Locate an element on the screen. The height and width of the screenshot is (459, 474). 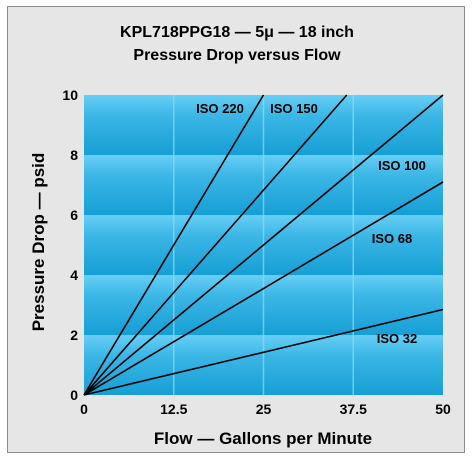
chart-subtitle: Pressure Drop versus Flow is located at coordinates (237, 55).